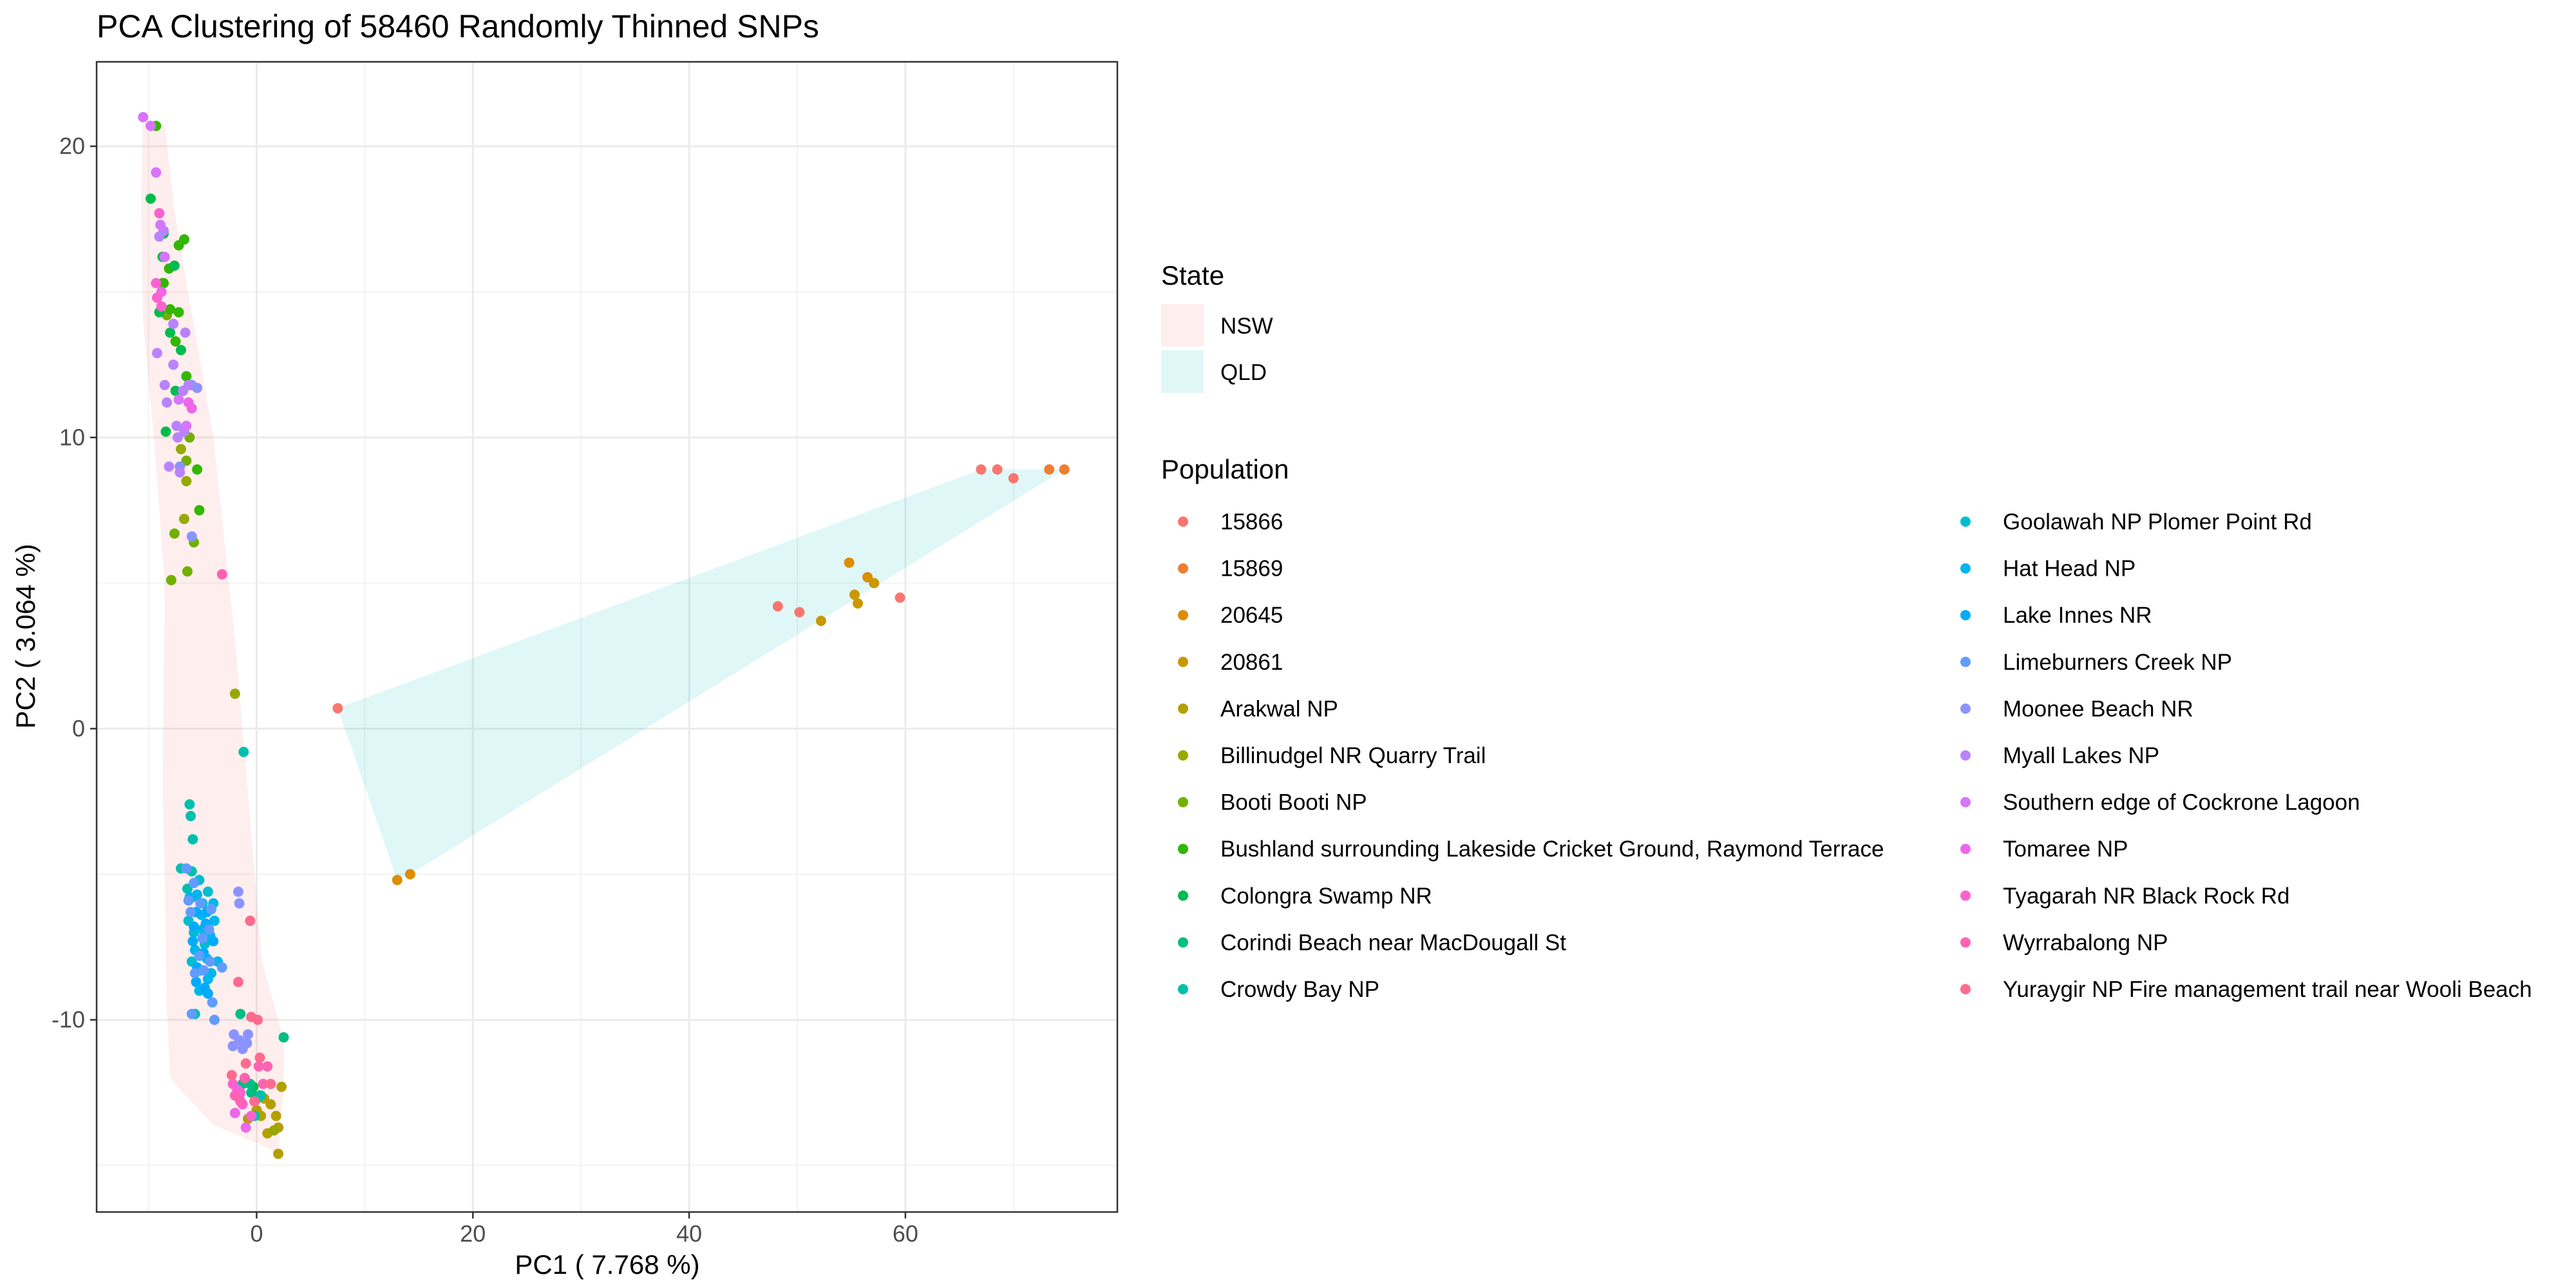 The height and width of the screenshot is (1288, 2576). Describe the element at coordinates (906, 1233) in the screenshot. I see `x-tick-label: 60` at that location.